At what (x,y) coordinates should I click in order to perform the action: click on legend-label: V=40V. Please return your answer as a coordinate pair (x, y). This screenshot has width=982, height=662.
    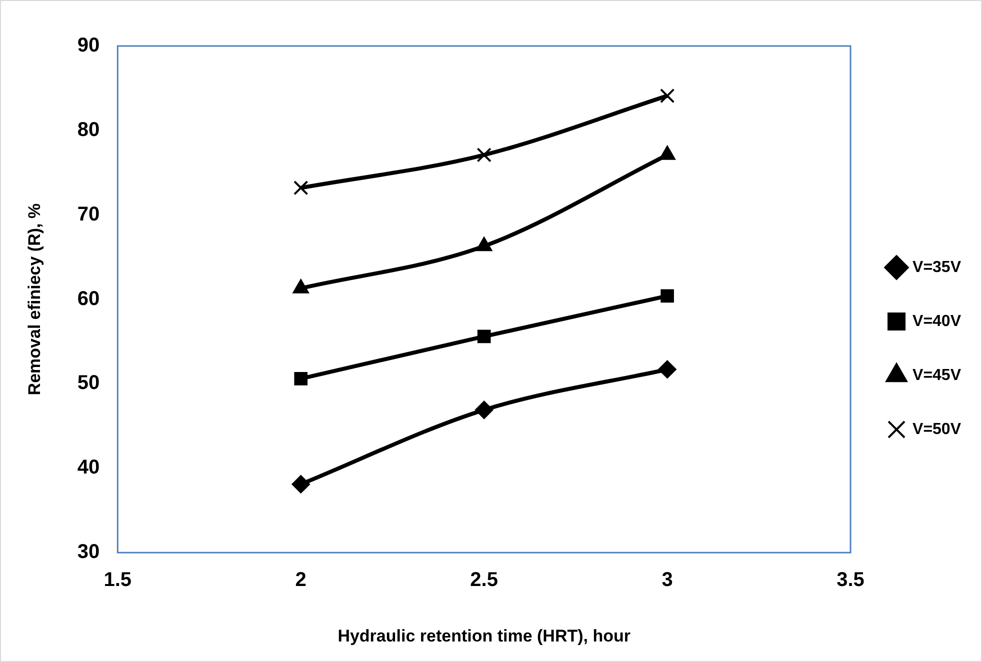
    Looking at the image, I should click on (937, 321).